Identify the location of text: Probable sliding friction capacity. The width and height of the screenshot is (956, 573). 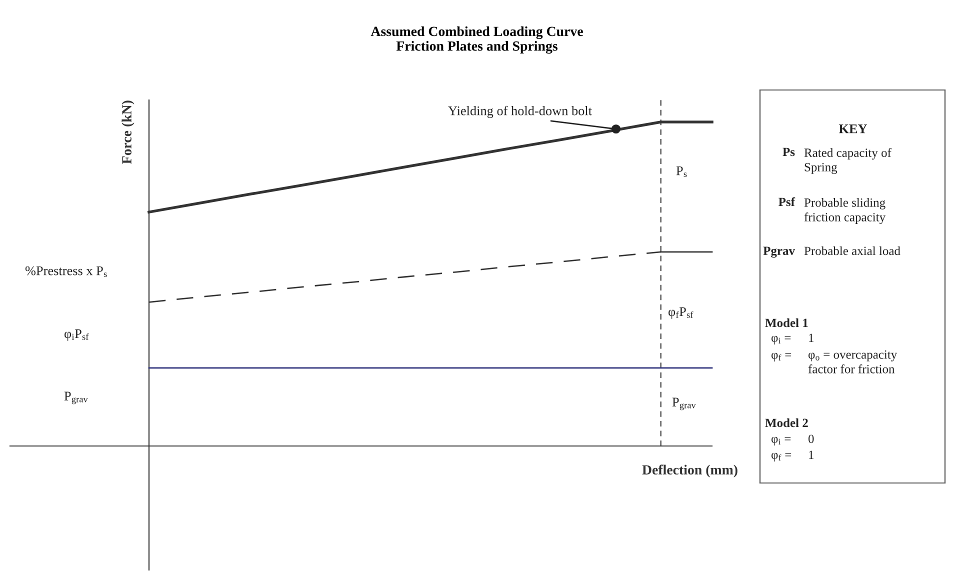
(845, 211).